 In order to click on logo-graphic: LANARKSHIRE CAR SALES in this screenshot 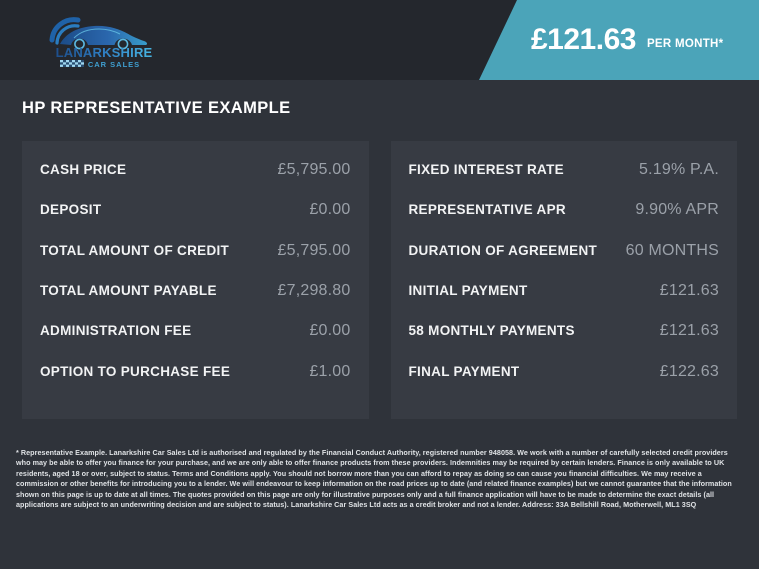, I will do `click(101, 43)`.